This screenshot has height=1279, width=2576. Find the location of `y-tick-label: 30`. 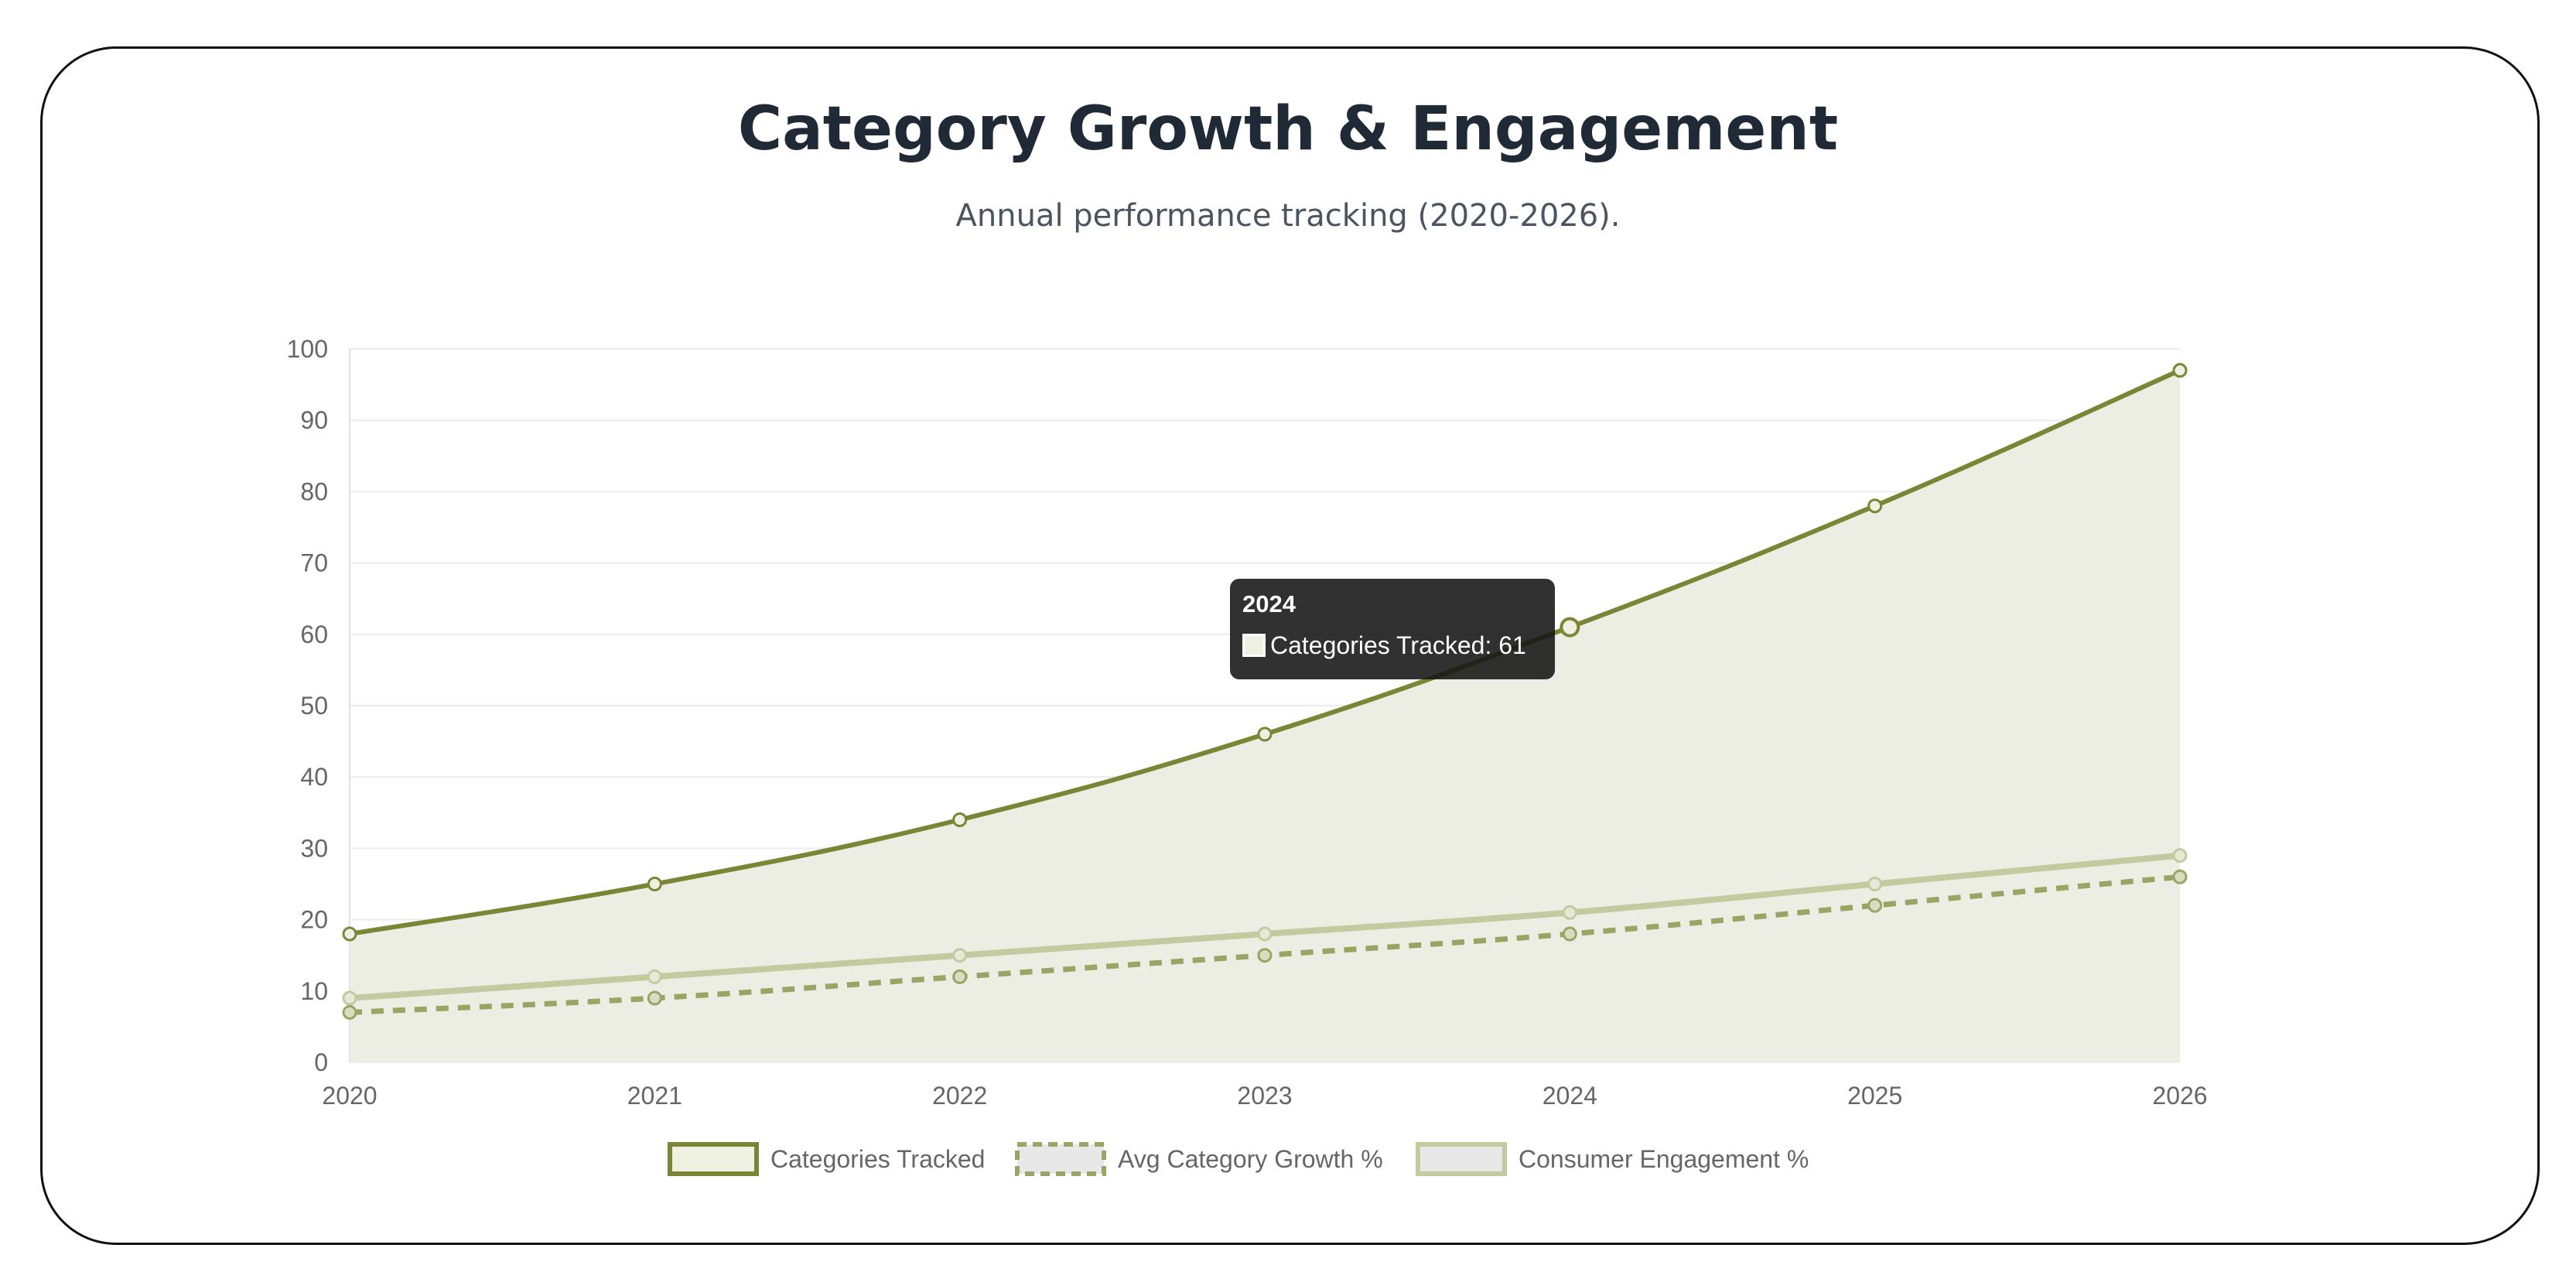

y-tick-label: 30 is located at coordinates (314, 848).